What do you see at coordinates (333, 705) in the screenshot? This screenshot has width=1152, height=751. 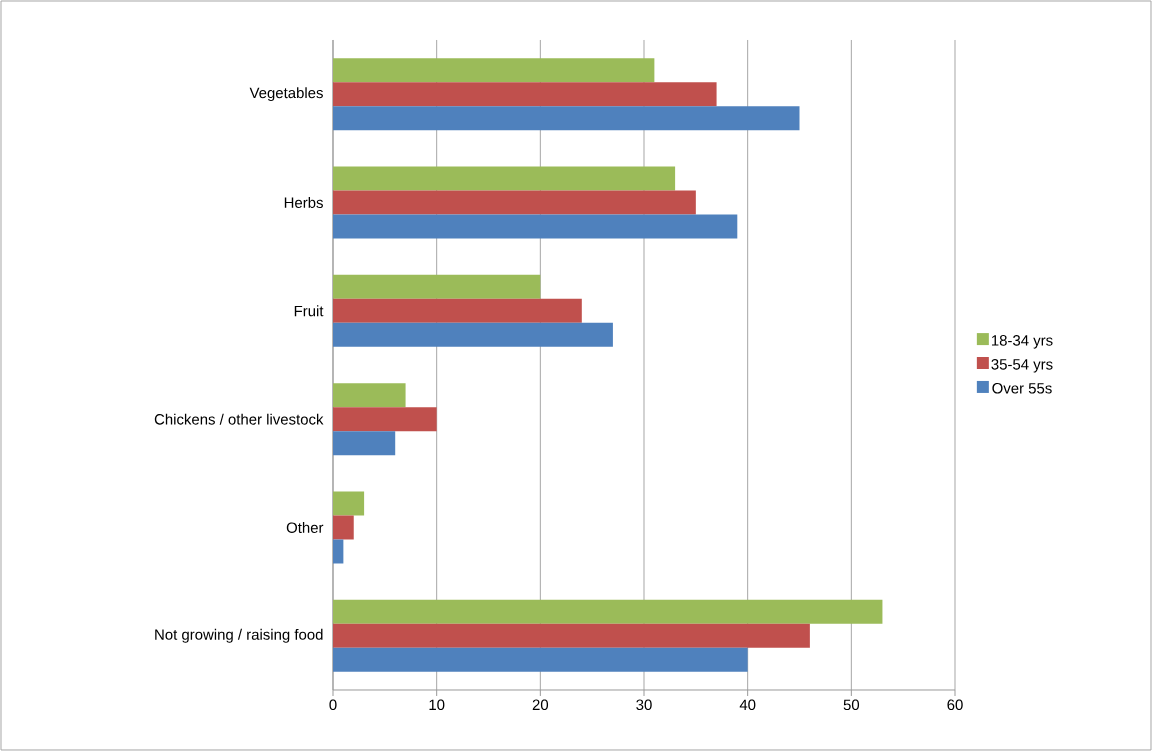 I see `x-tick-label: 0` at bounding box center [333, 705].